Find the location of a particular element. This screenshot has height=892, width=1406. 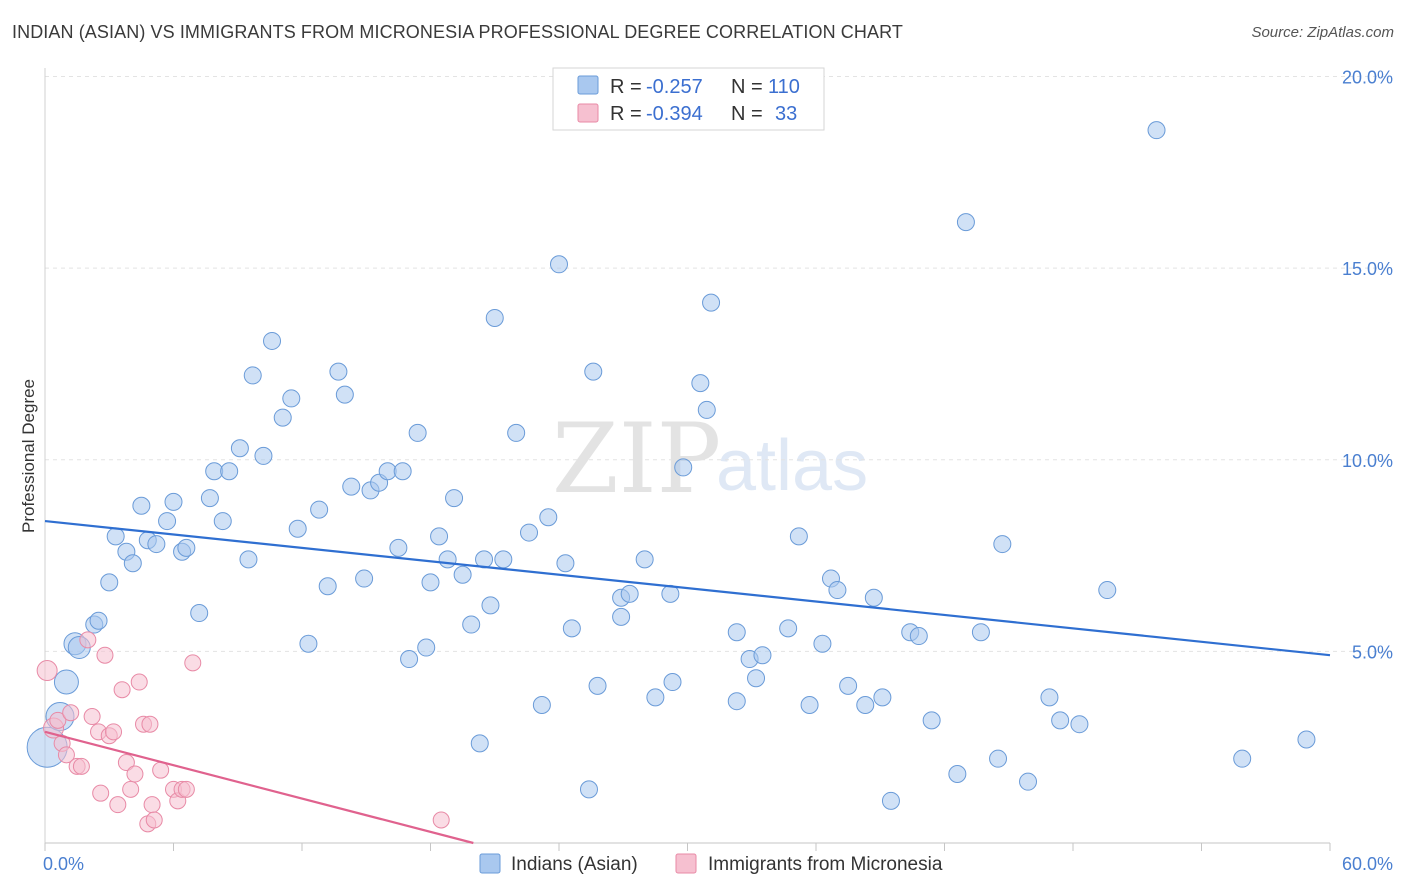

watermark-atlas: atlas is located at coordinates (792, 466).